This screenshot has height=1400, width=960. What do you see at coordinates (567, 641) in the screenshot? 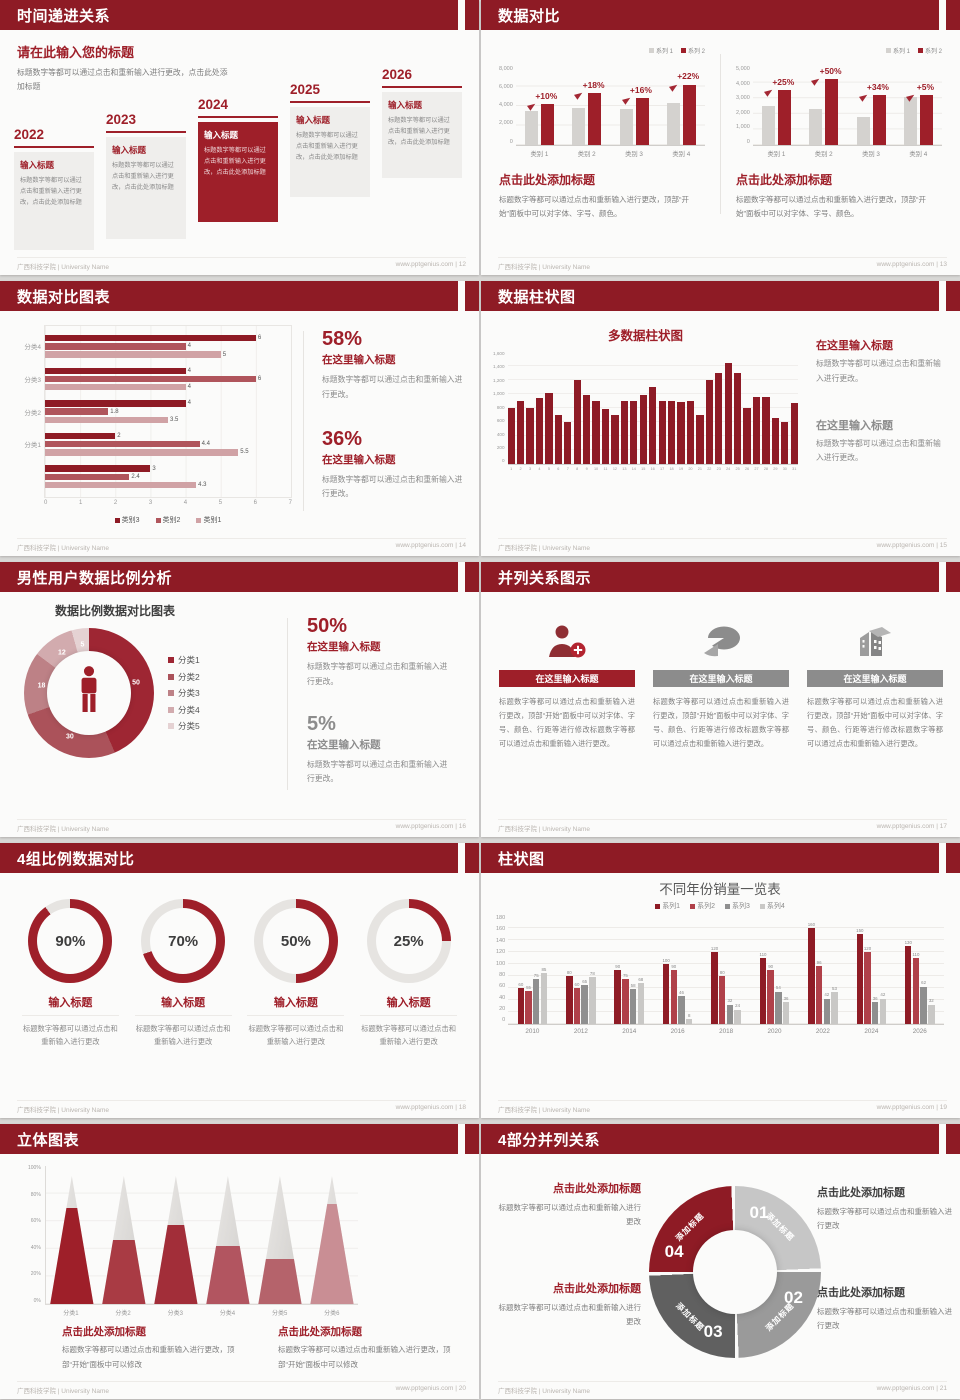
I see `person-add-icon` at bounding box center [567, 641].